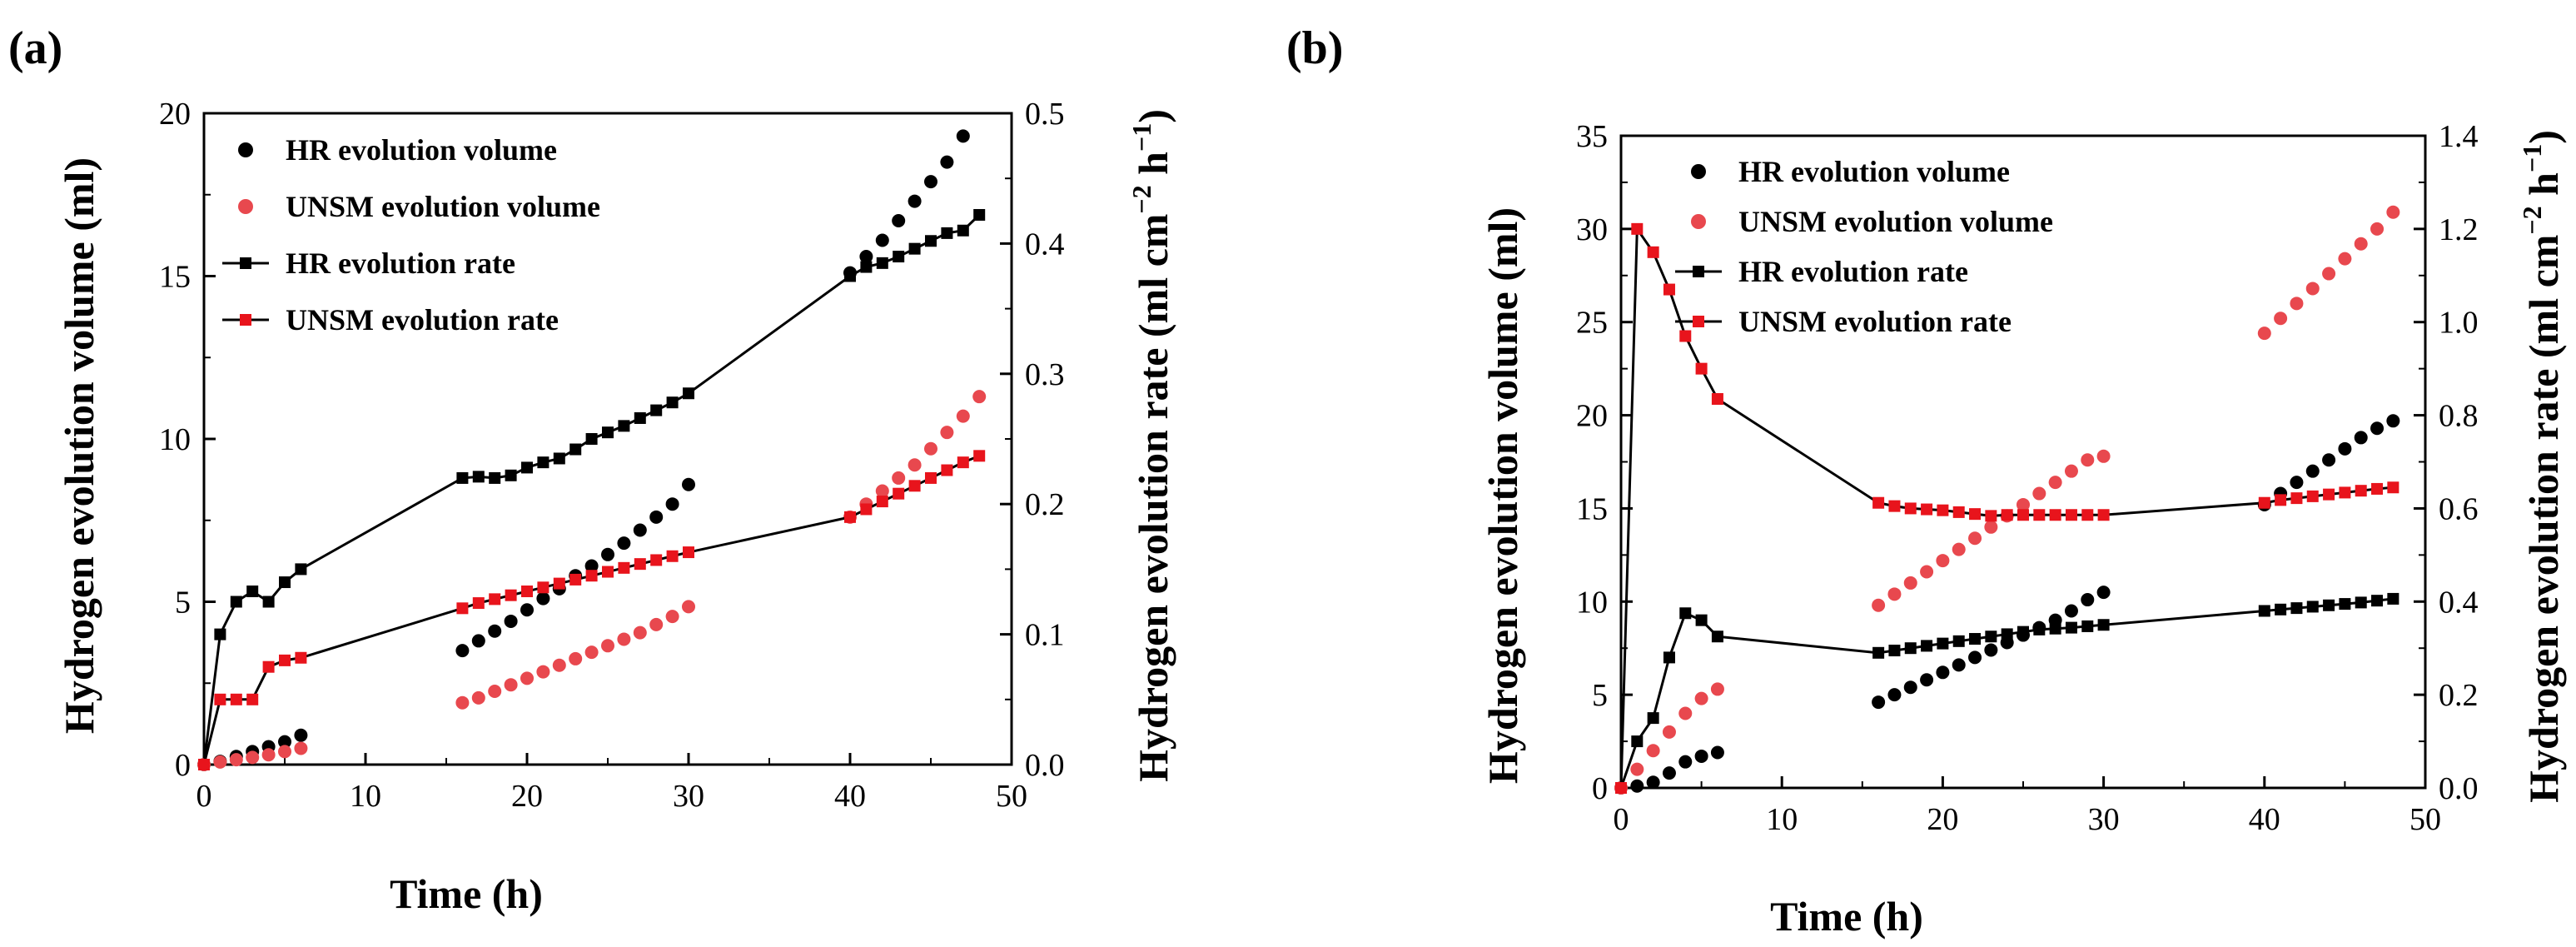 The image size is (2576, 947). I want to click on panel-a-y-right-label-sup1: −2, so click(1141, 199).